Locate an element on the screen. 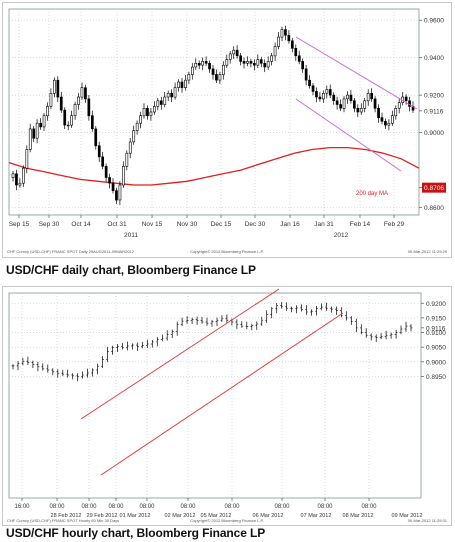 This screenshot has height=542, width=455. channel-line-lower is located at coordinates (348, 135).